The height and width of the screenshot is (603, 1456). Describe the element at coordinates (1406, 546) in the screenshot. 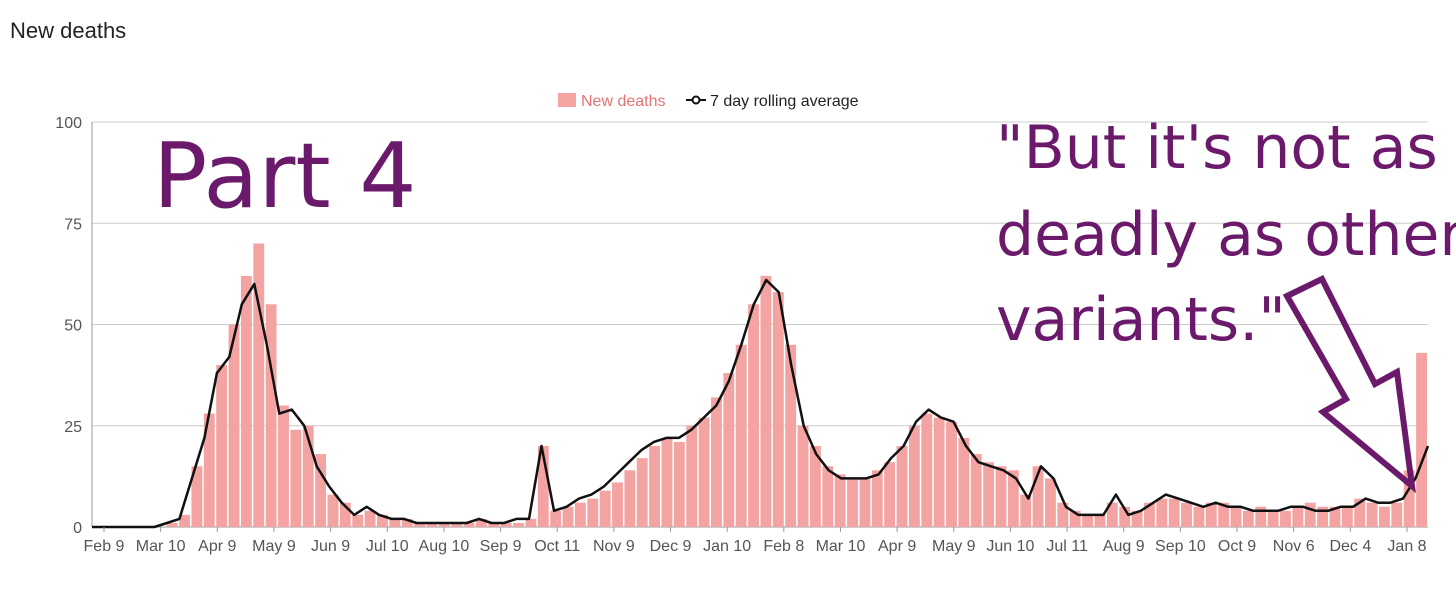

I see `x-tick-label: Jan 8` at that location.